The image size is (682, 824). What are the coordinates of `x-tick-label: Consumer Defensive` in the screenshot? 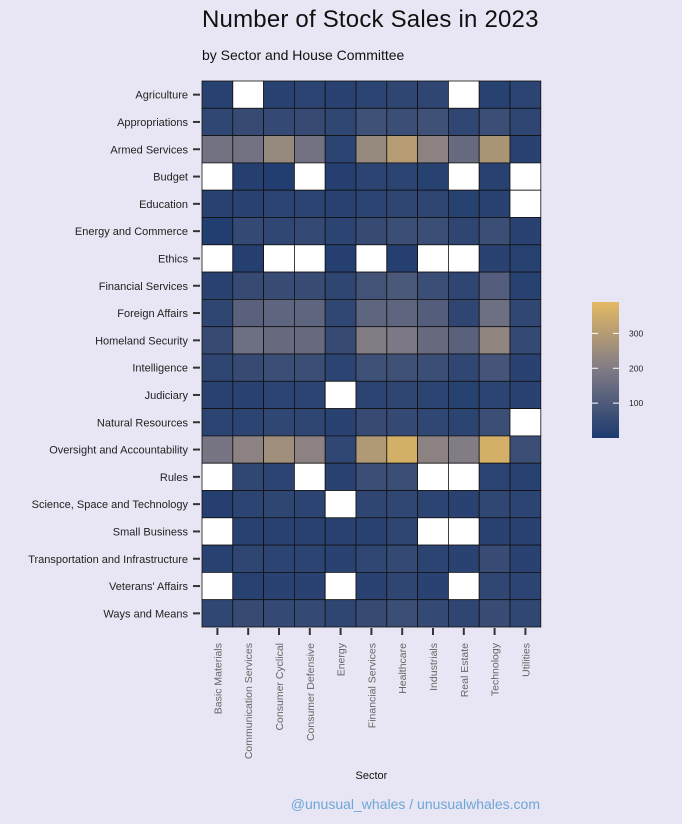 It's located at (311, 692).